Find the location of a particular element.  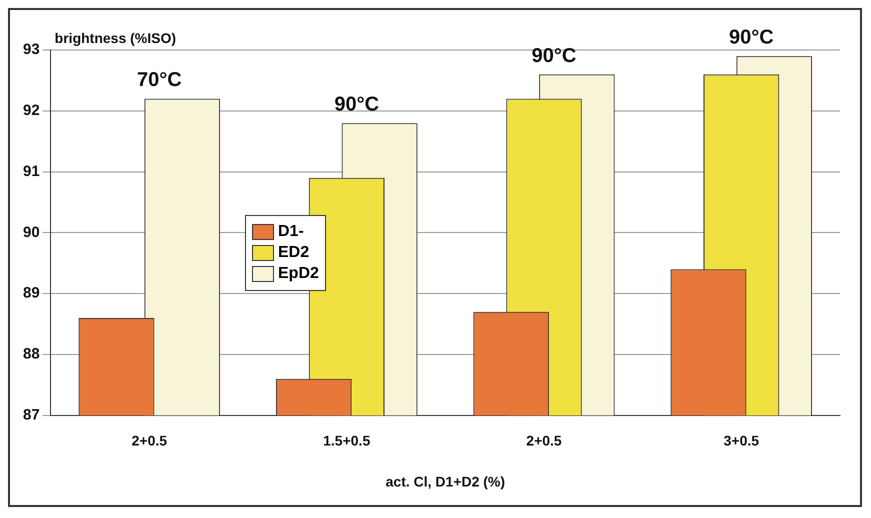

y-tick-label: 90 is located at coordinates (31, 232).